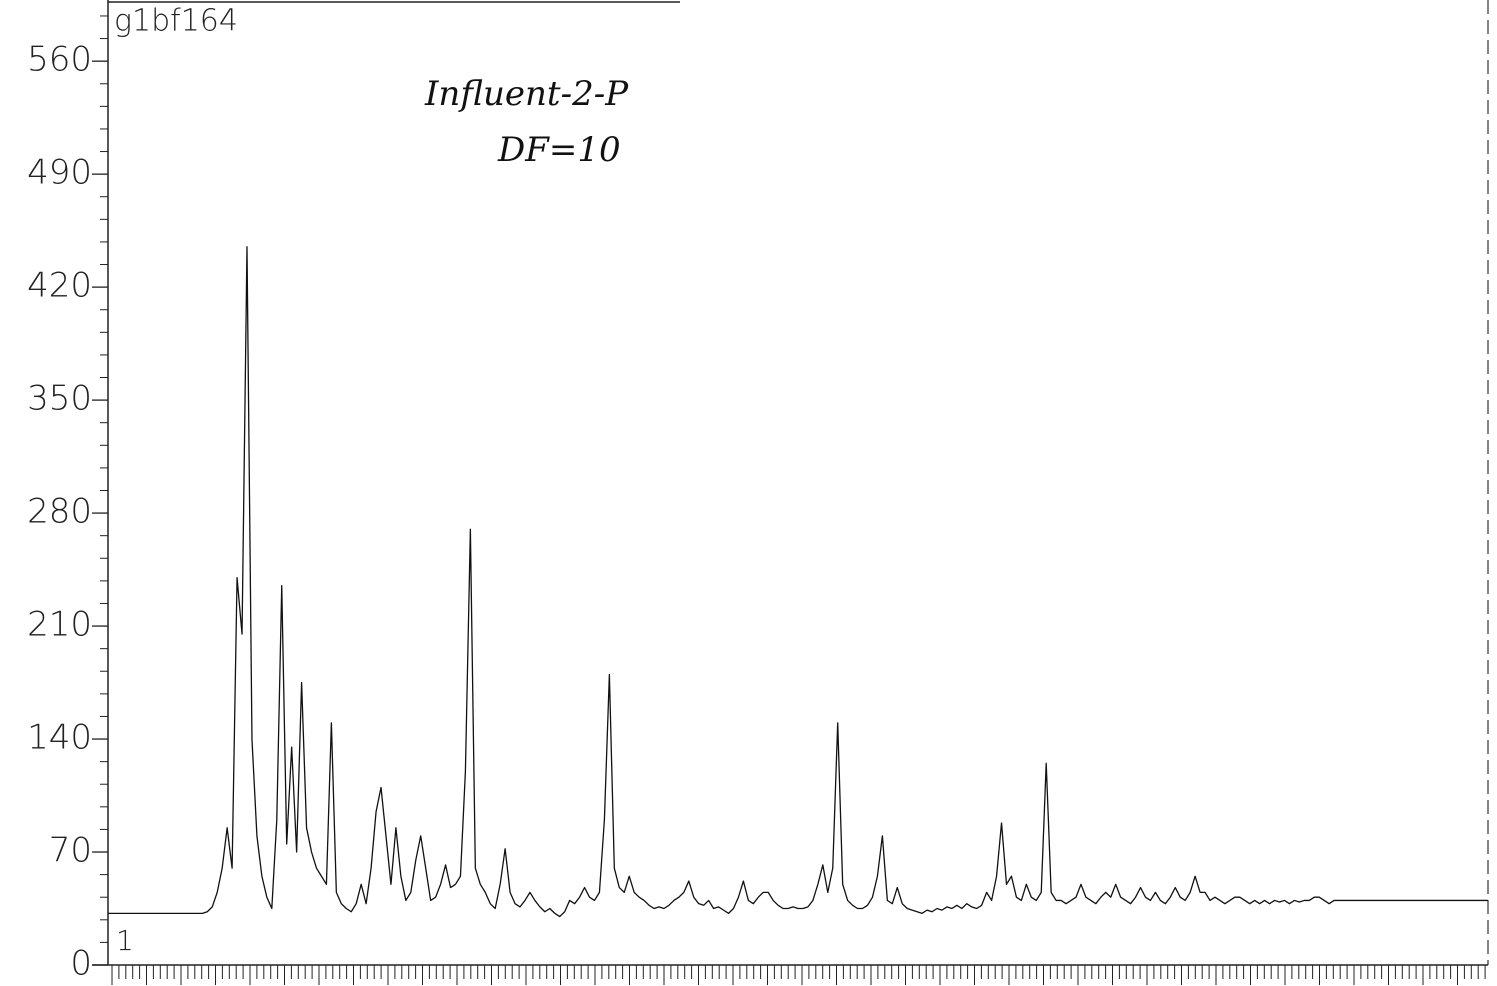  I want to click on y-tick-label: 420, so click(59, 286).